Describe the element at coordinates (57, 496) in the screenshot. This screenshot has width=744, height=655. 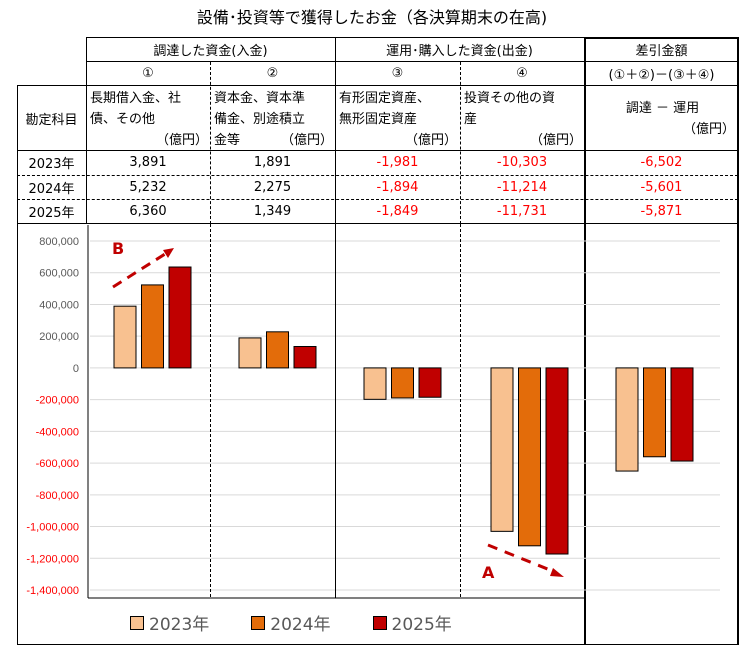
I see `y-tick-label: -800,000` at that location.